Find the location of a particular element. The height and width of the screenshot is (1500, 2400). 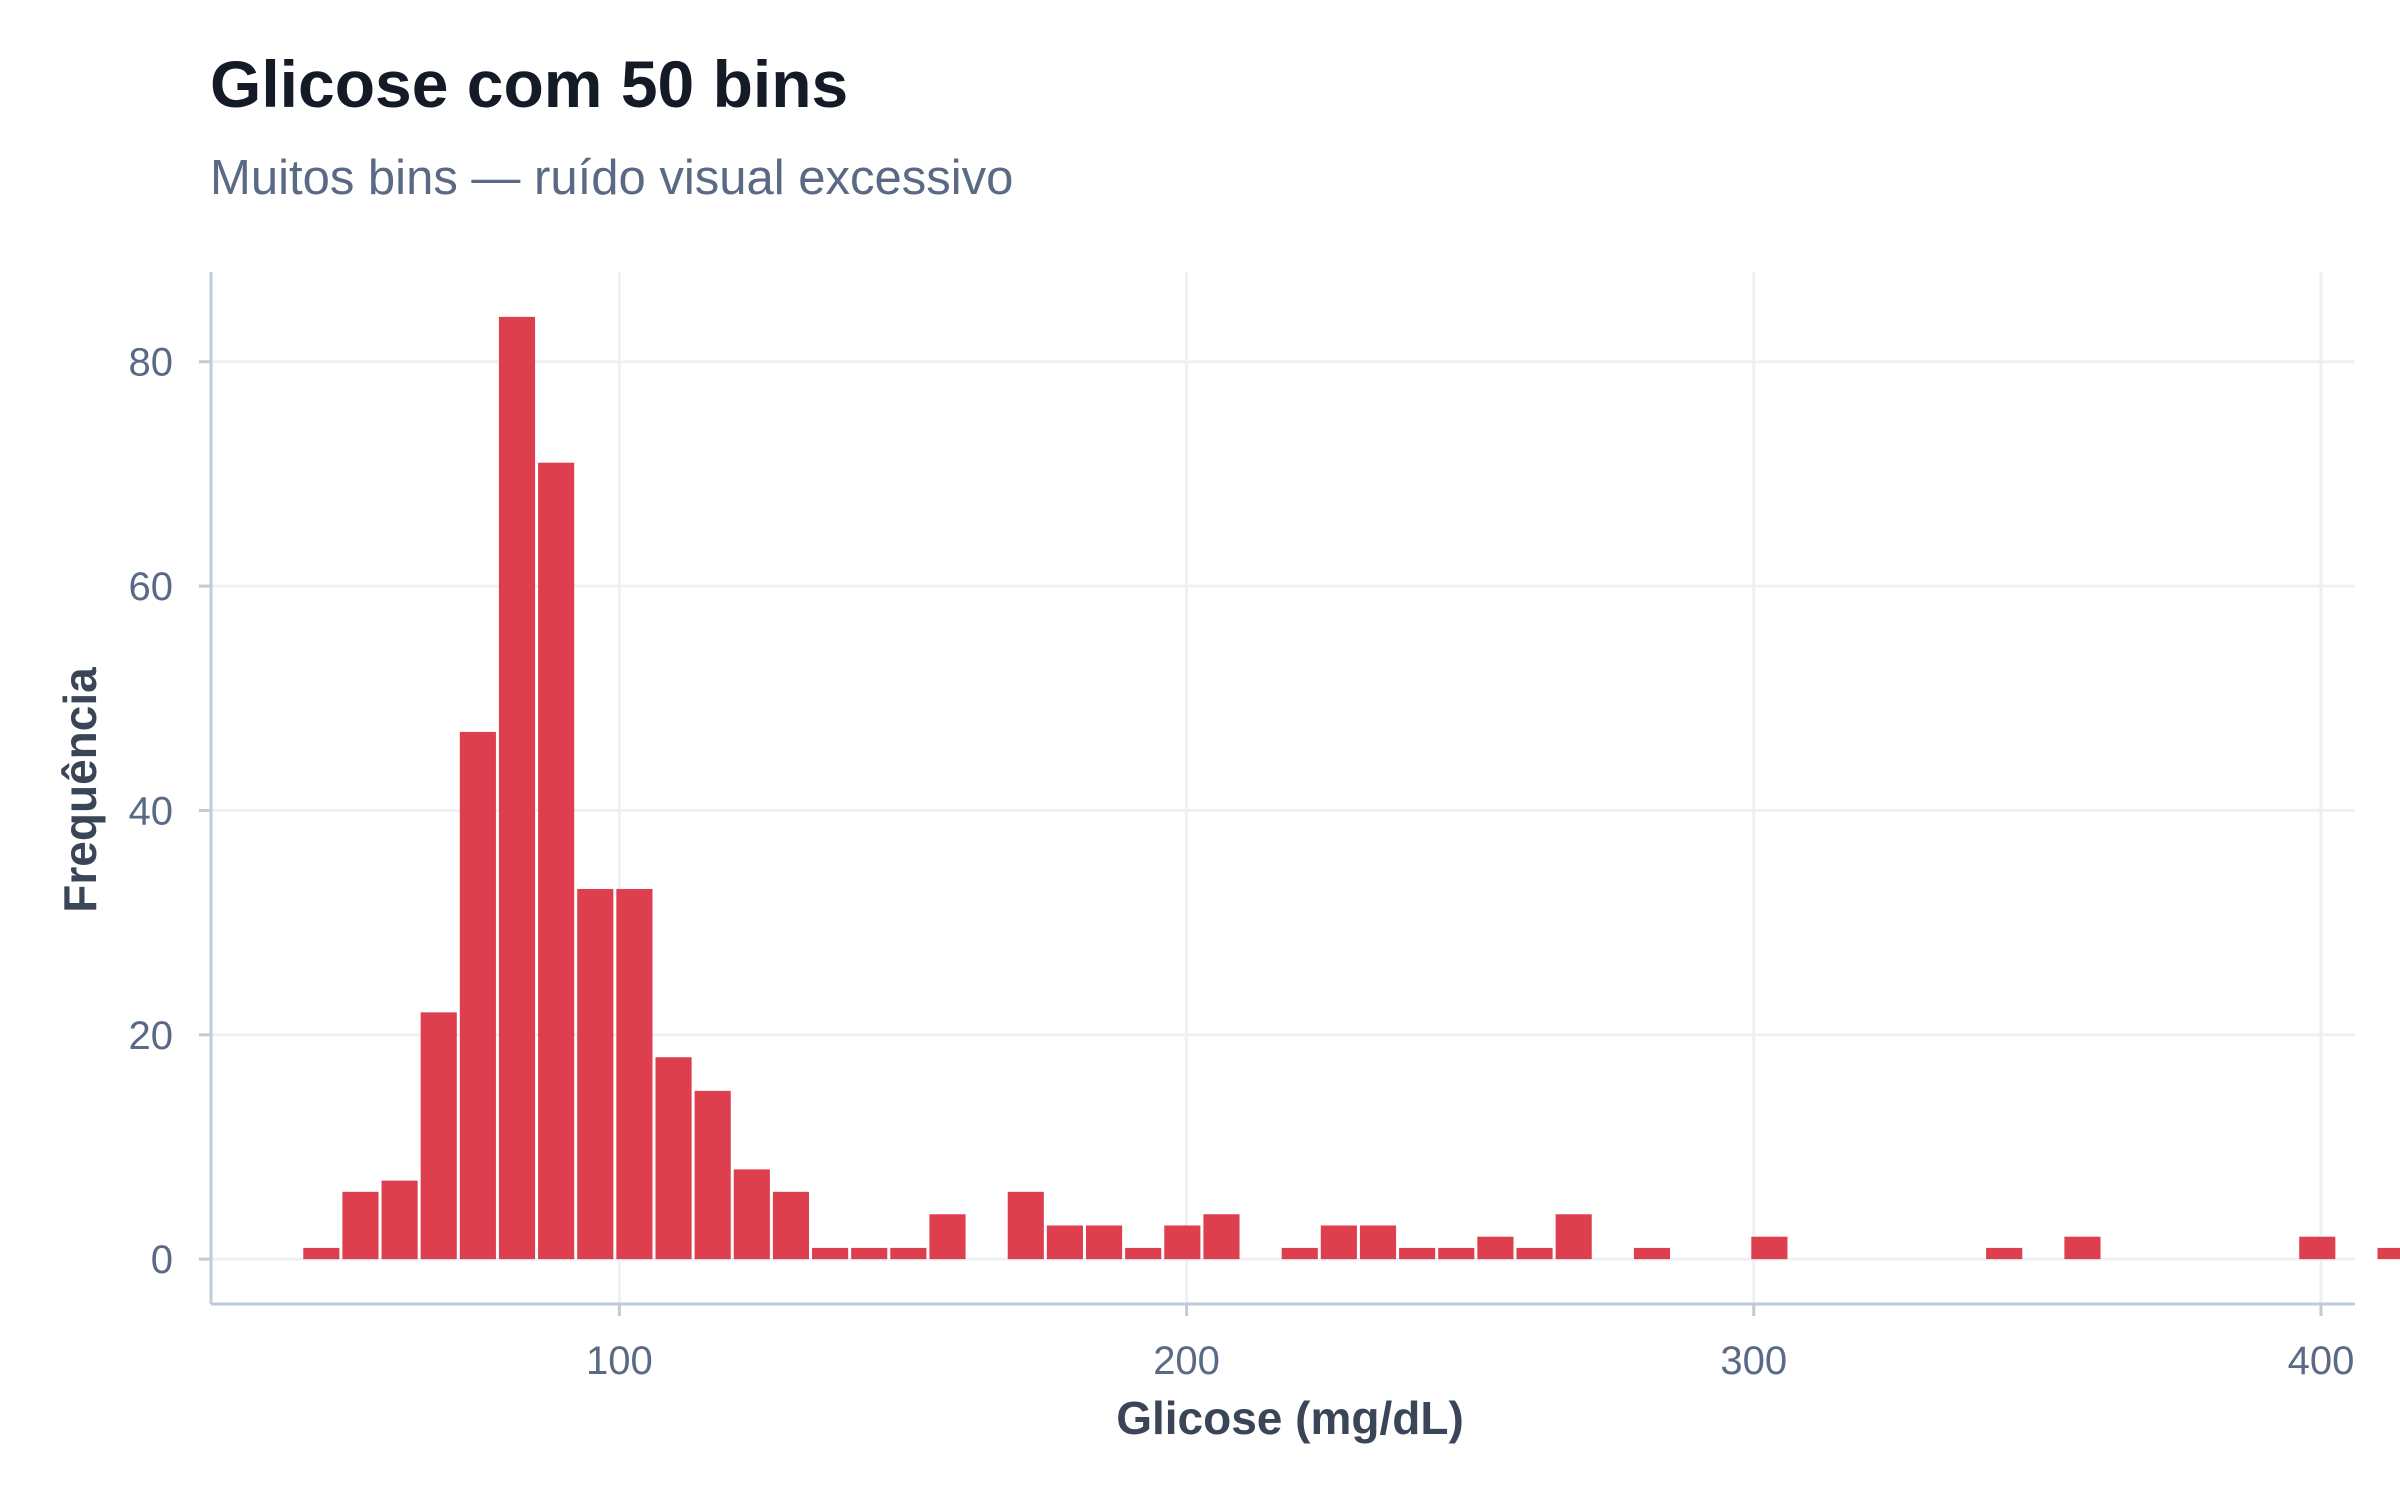

y-tick-label: 0 is located at coordinates (162, 1260).